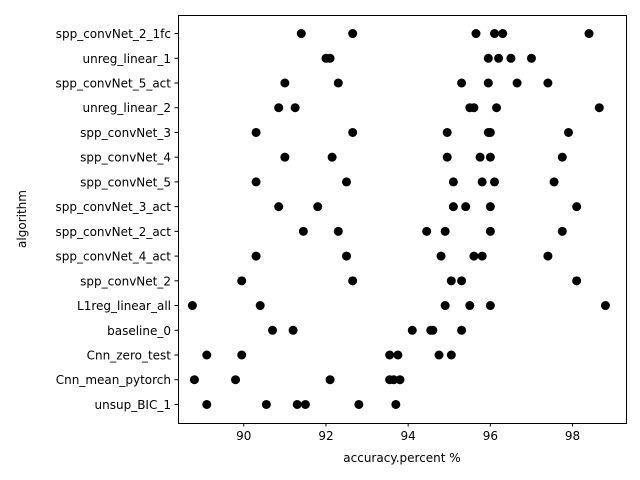 This screenshot has width=640, height=480. Describe the element at coordinates (22, 219) in the screenshot. I see `y-axis-title: algorithm` at that location.